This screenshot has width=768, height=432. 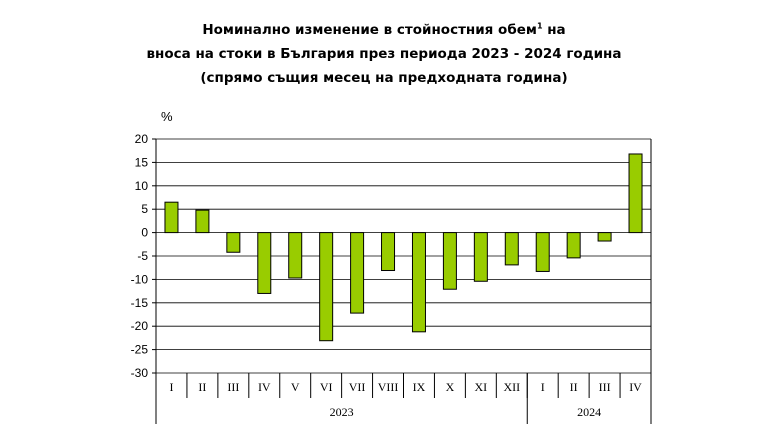 What do you see at coordinates (326, 387) in the screenshot?
I see `x-tick-label: VI` at bounding box center [326, 387].